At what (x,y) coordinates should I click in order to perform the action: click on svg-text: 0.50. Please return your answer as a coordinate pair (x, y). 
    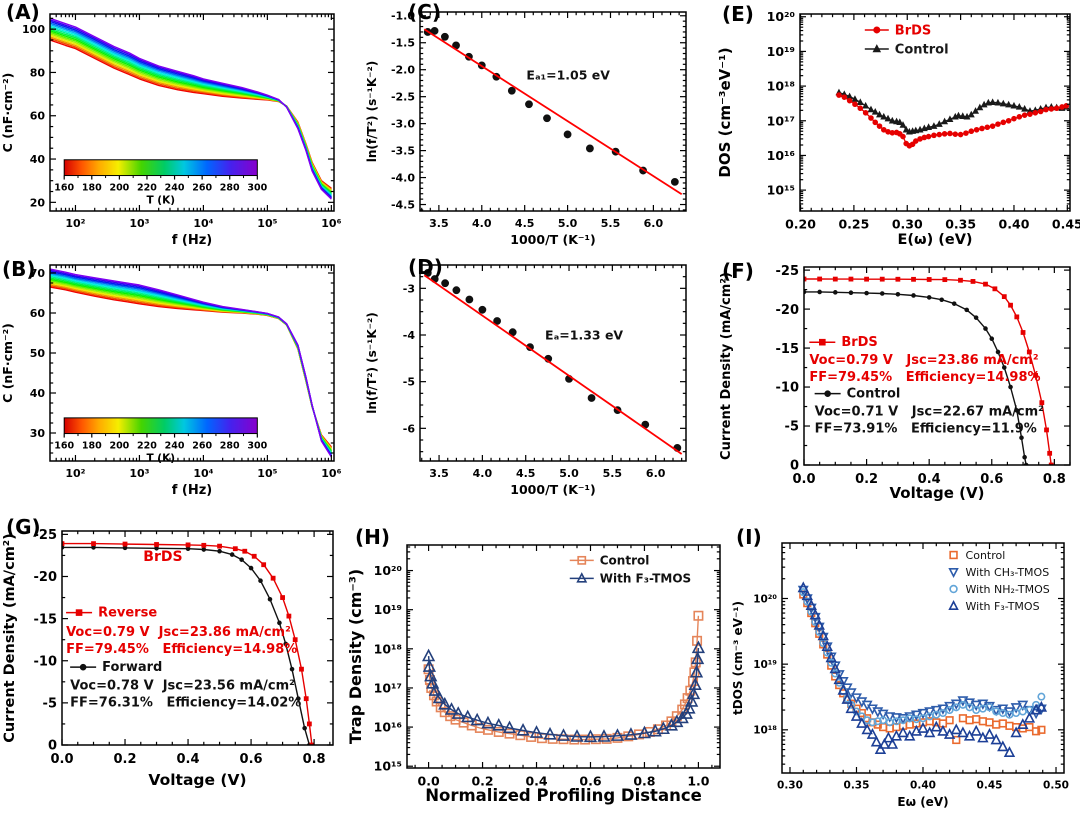
    Looking at the image, I should click on (1056, 786).